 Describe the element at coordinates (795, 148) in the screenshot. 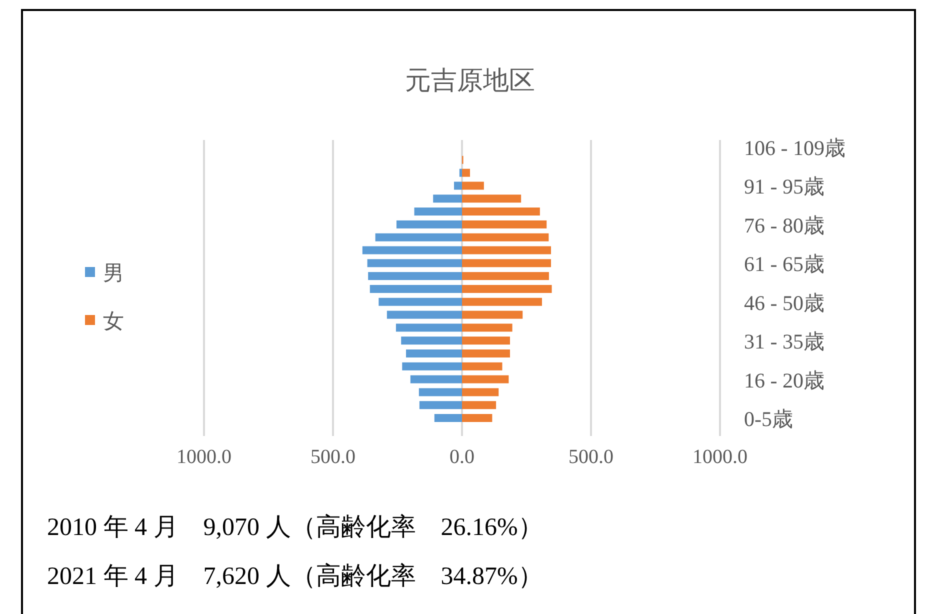

I see `y-tick-label: 106 - 109歳` at that location.